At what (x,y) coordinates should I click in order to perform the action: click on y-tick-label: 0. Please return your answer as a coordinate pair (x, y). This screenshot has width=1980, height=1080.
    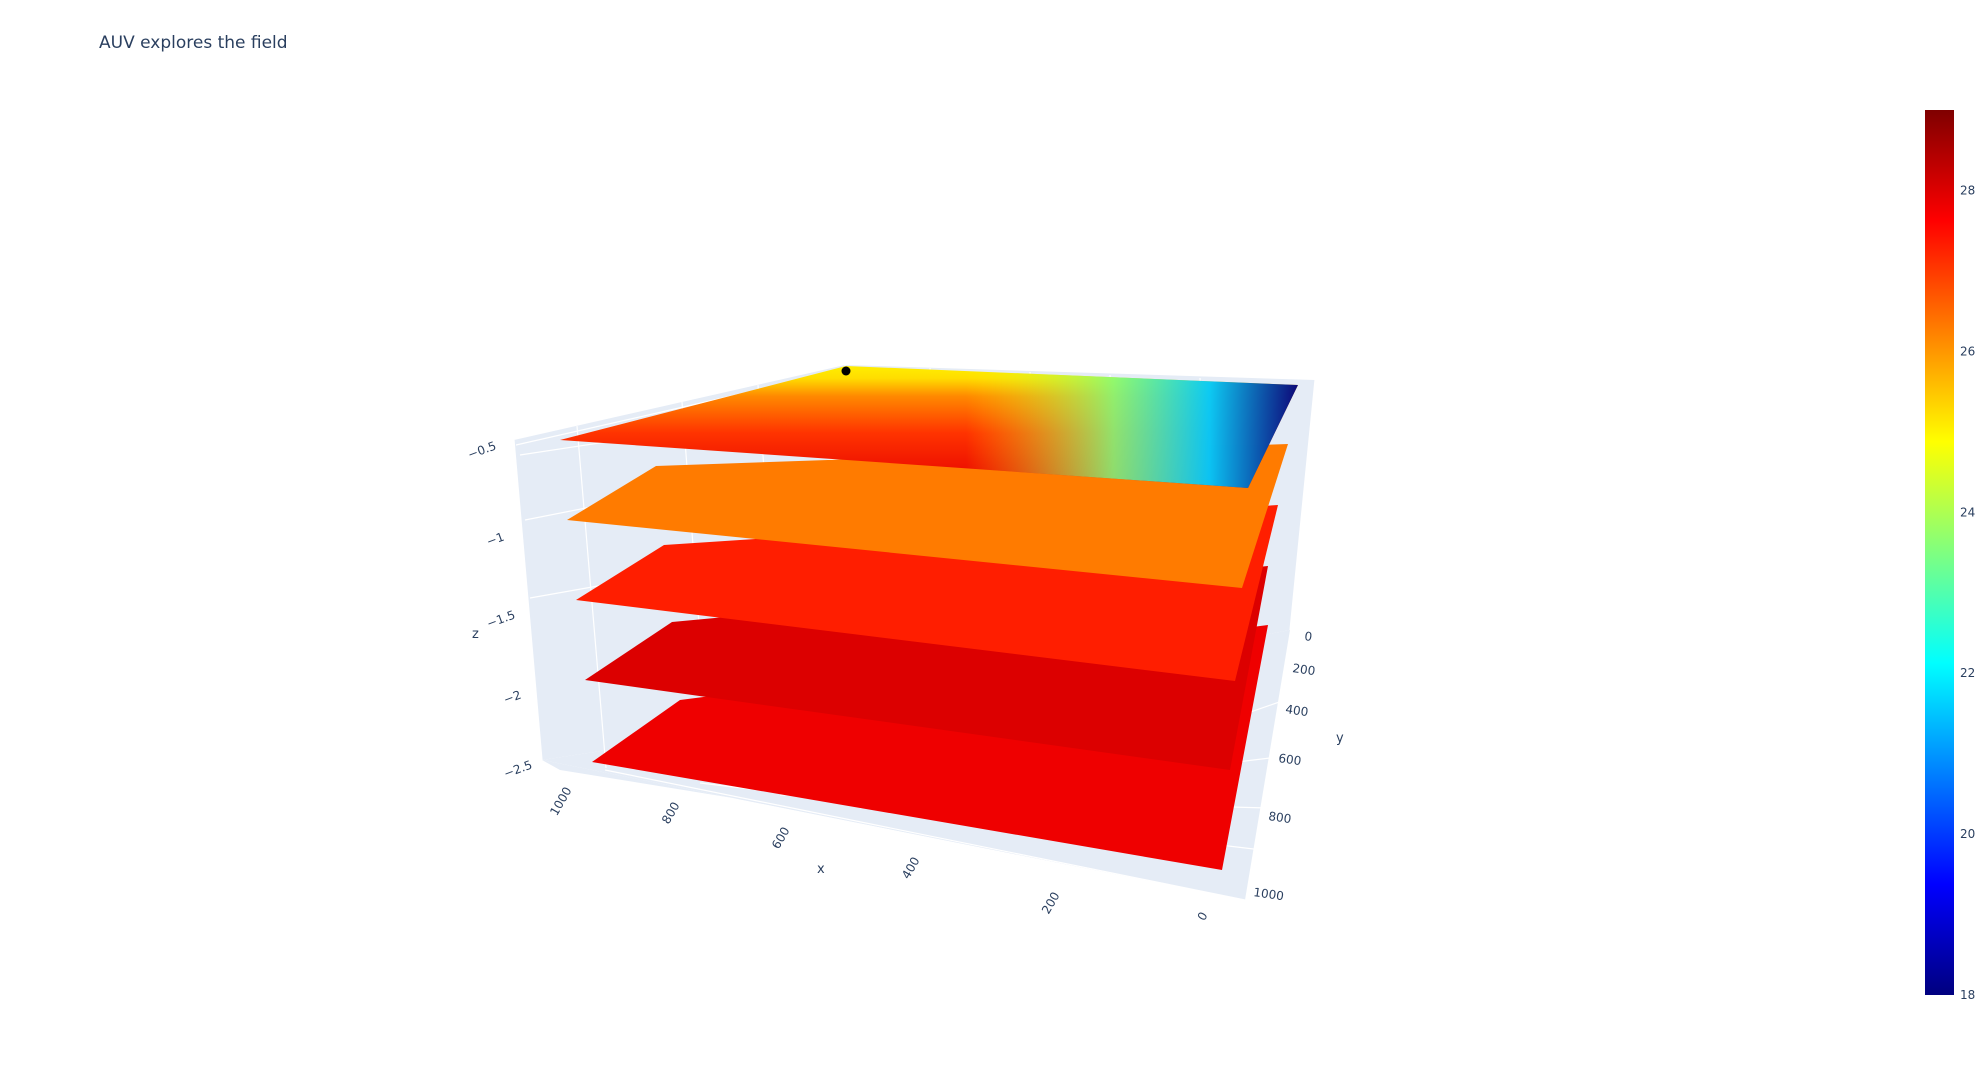
    Looking at the image, I should click on (1309, 636).